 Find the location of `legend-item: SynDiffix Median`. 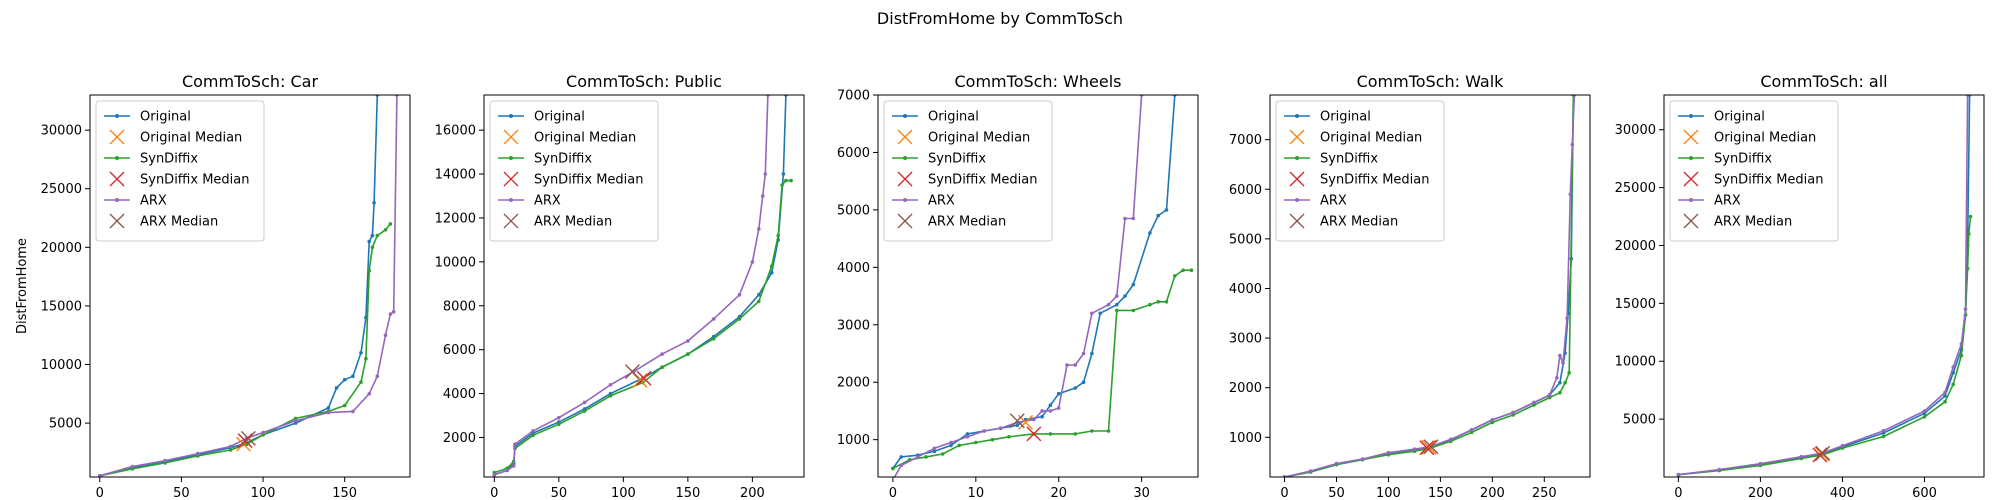

legend-item: SynDiffix Median is located at coordinates (967, 179).